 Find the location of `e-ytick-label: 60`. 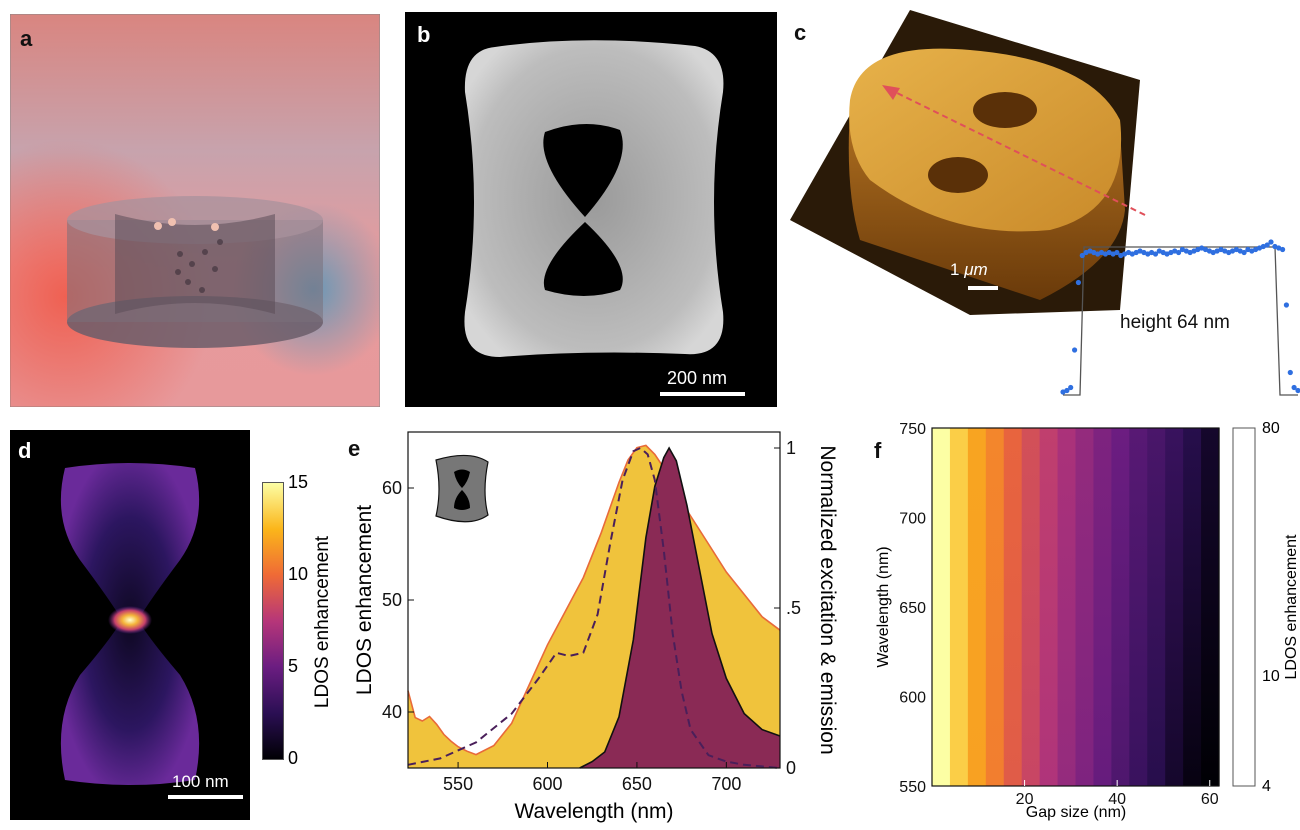

e-ytick-label: 60 is located at coordinates (392, 488).